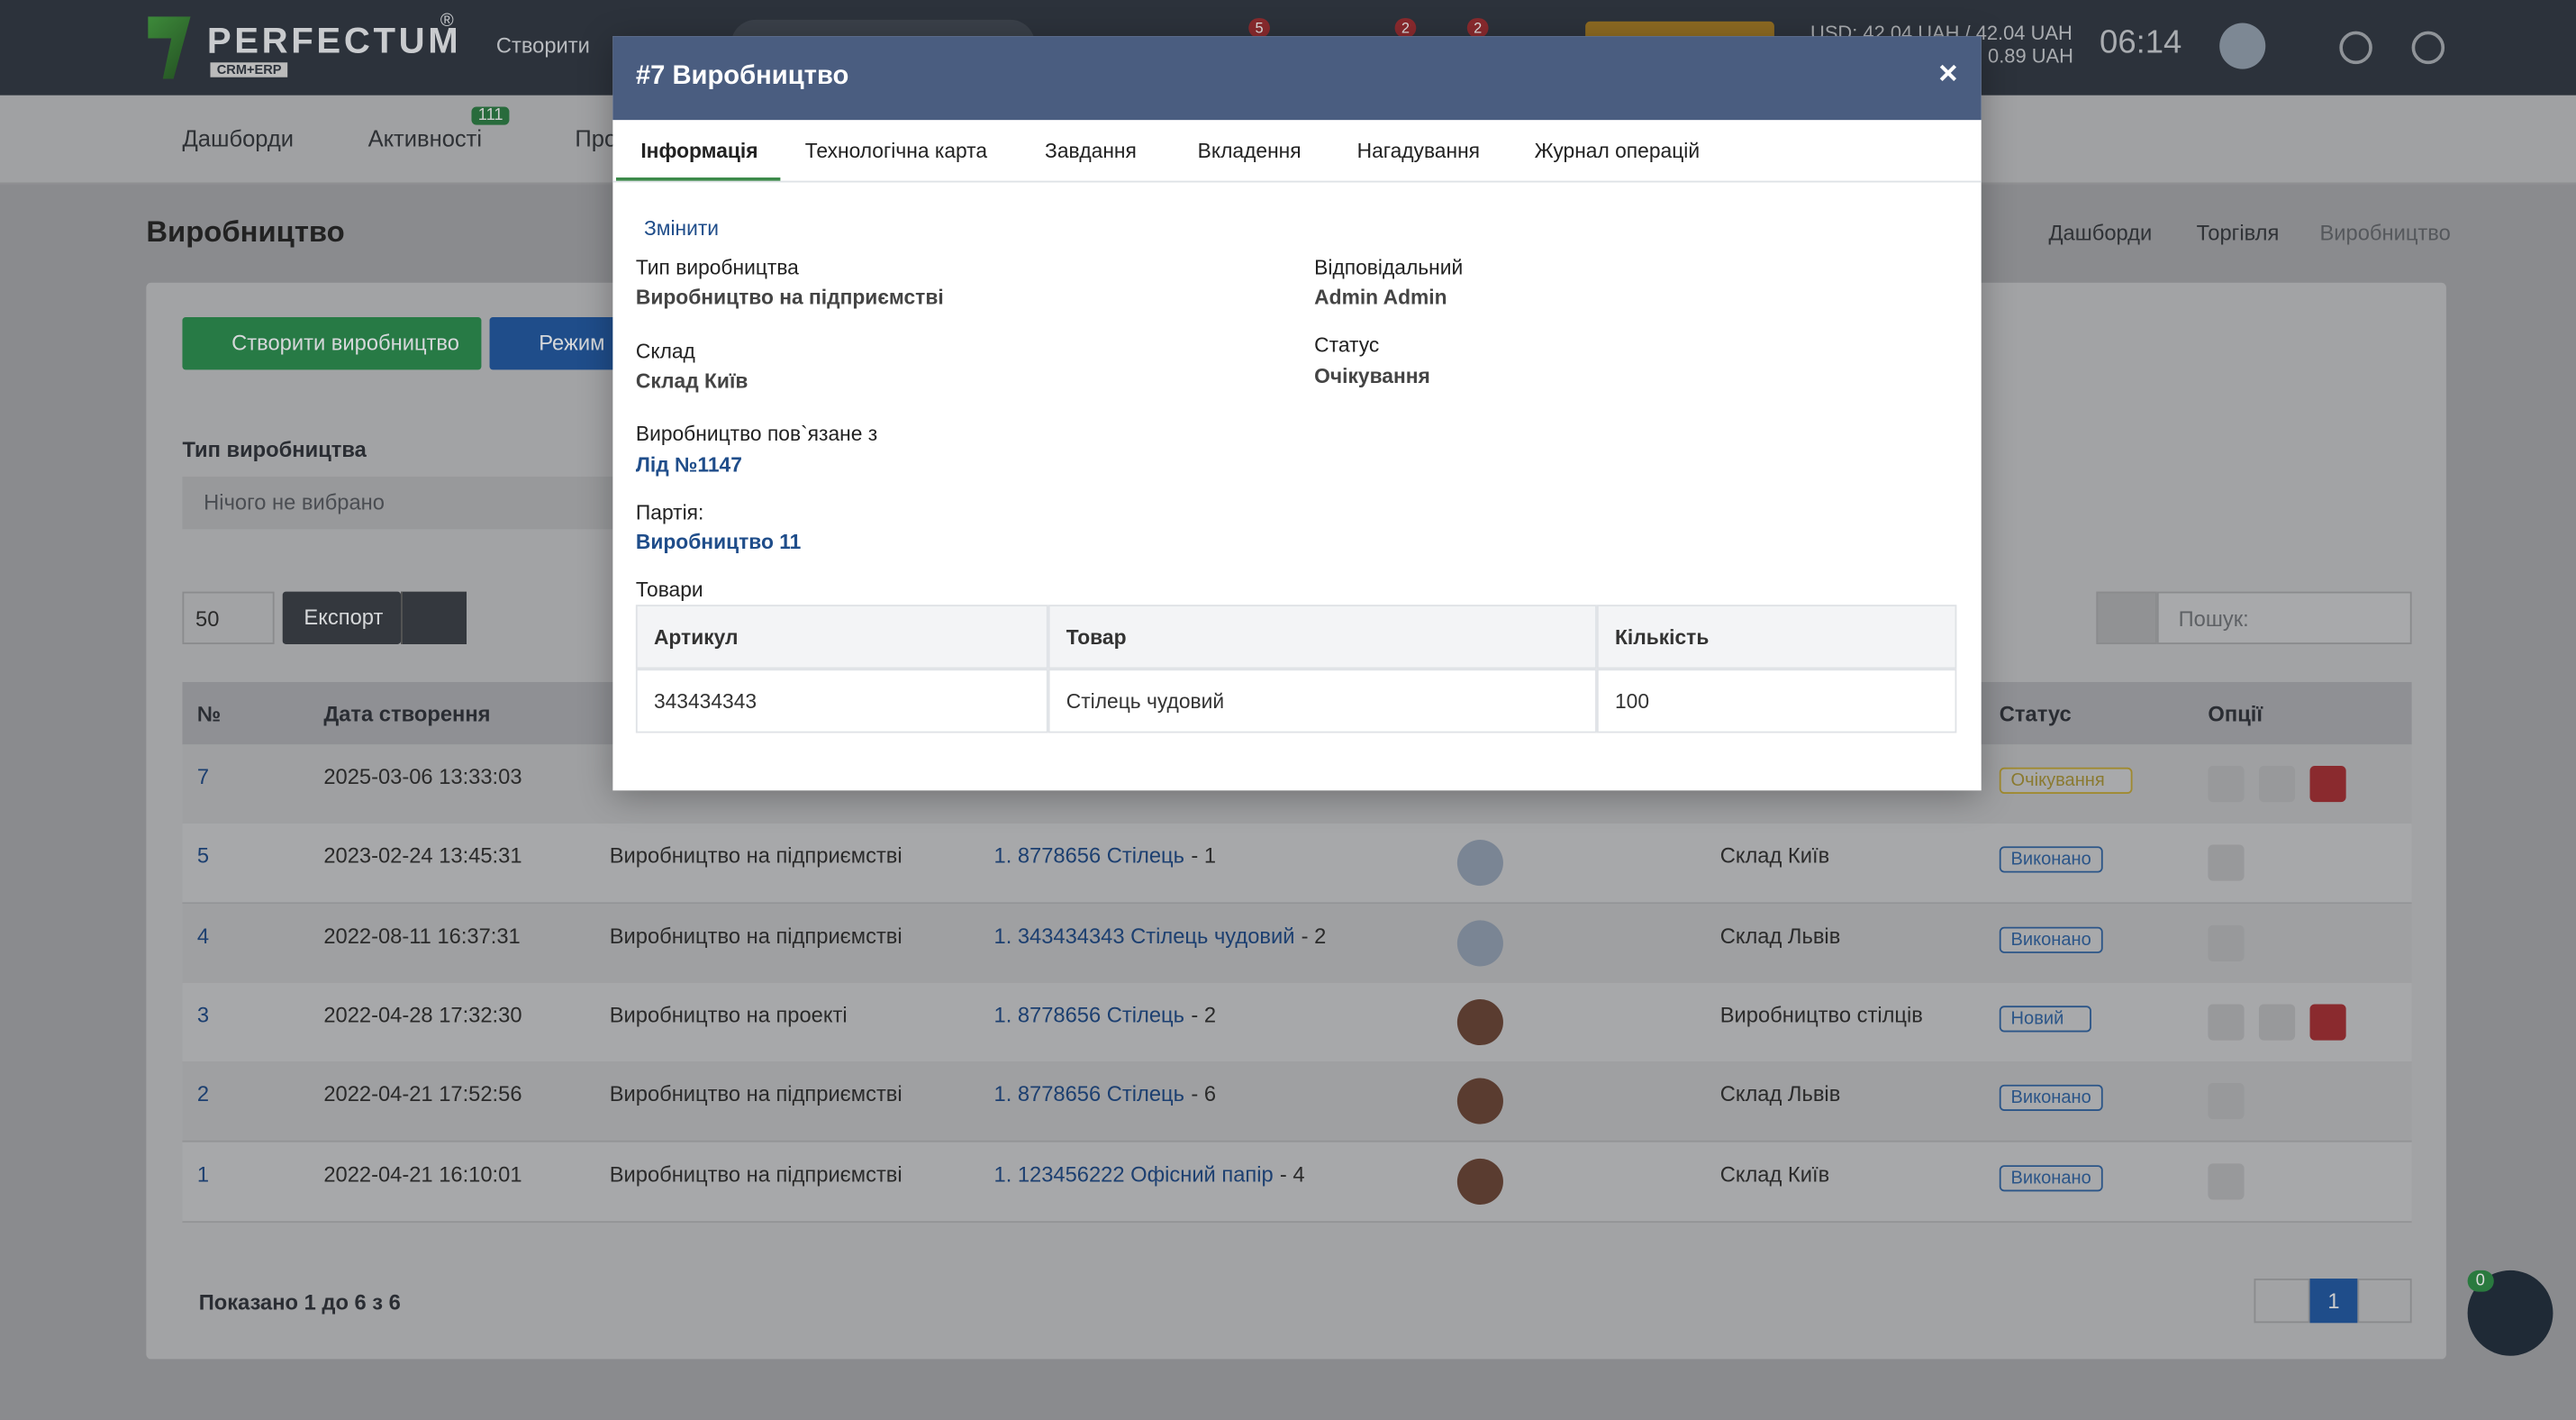  I want to click on field-value: Admin Admin, so click(1380, 297).